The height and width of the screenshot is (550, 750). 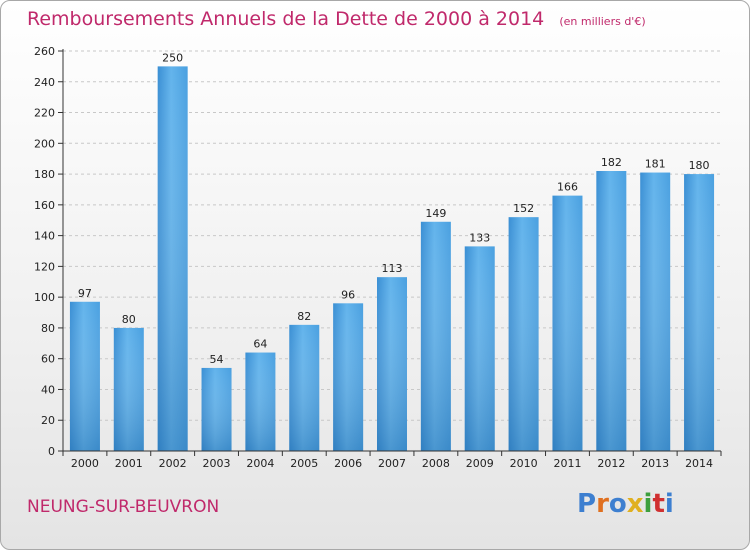 I want to click on bar-value-label: 133, so click(x=479, y=237).